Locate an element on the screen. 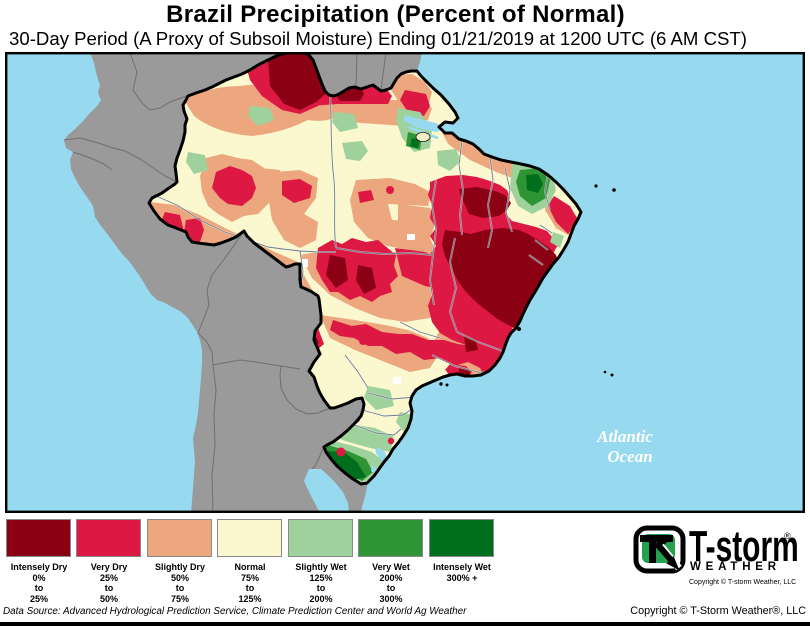 The width and height of the screenshot is (810, 626). svg-text:Copyright © T-storm Weather, L: Copyright © T-storm Weather, LLC is located at coordinates (742, 582).